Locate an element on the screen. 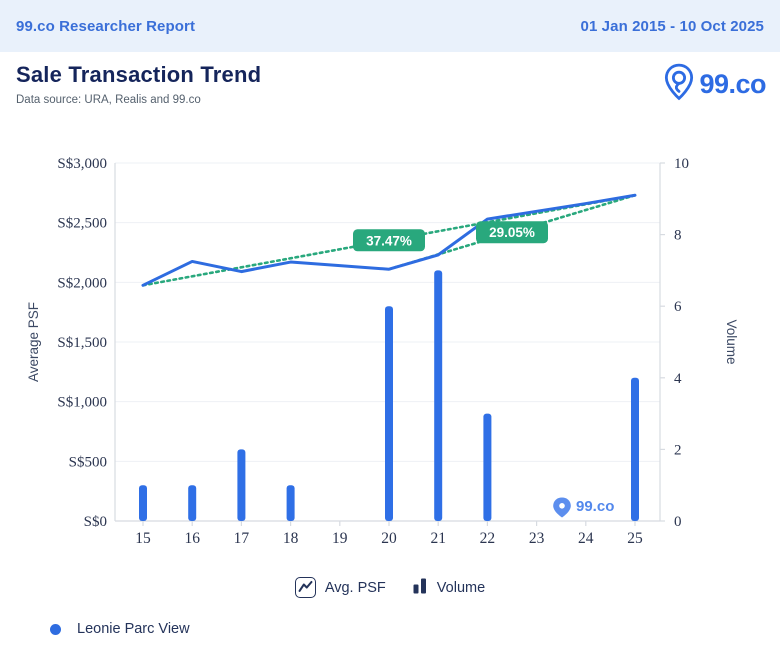  watermark-text: 99.co is located at coordinates (595, 506).